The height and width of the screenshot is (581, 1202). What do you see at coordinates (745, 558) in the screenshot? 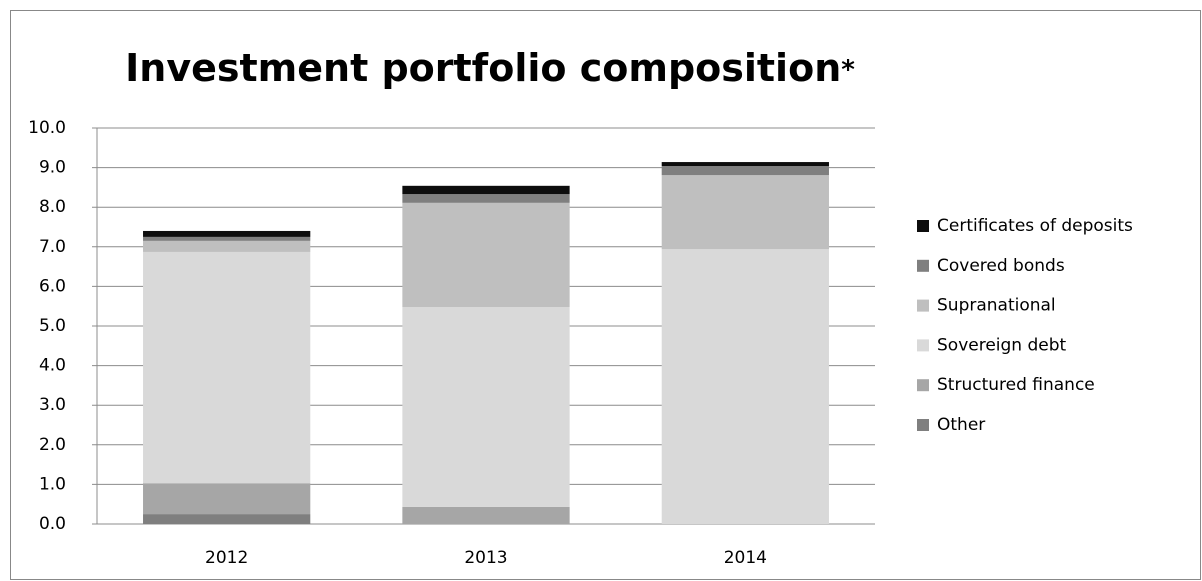
I see `x-tick-label: 2014` at bounding box center [745, 558].